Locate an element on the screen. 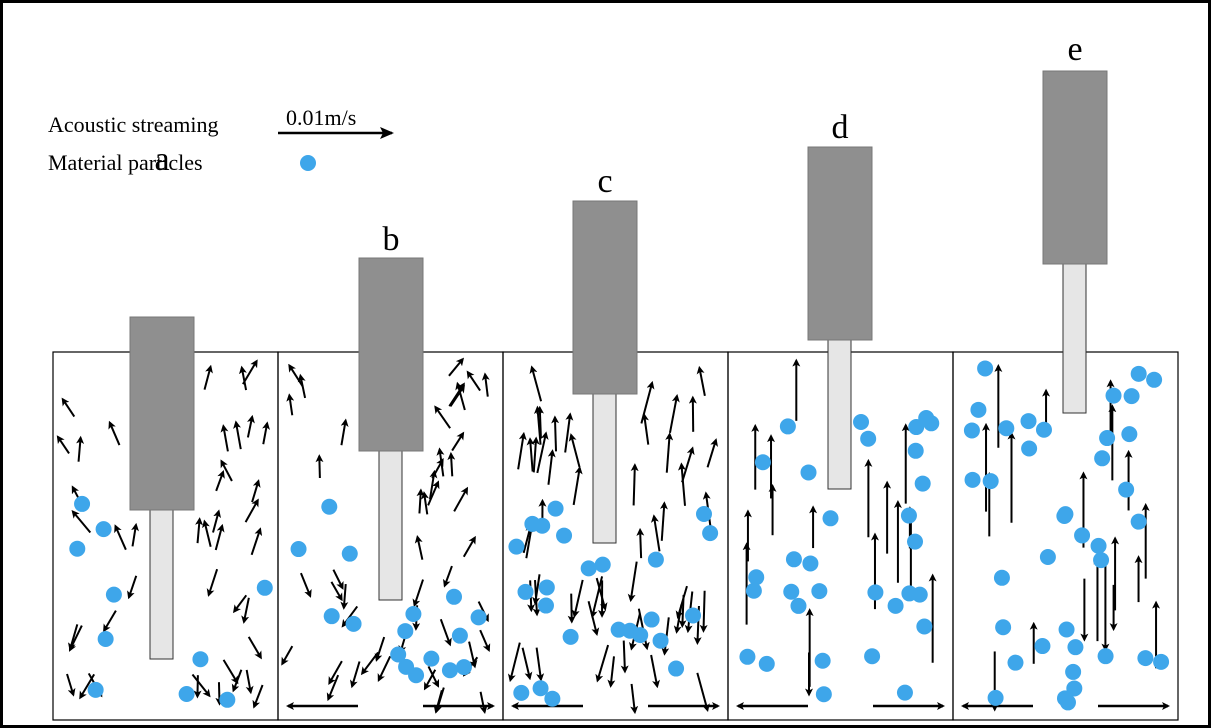  legend-dot is located at coordinates (308, 163).